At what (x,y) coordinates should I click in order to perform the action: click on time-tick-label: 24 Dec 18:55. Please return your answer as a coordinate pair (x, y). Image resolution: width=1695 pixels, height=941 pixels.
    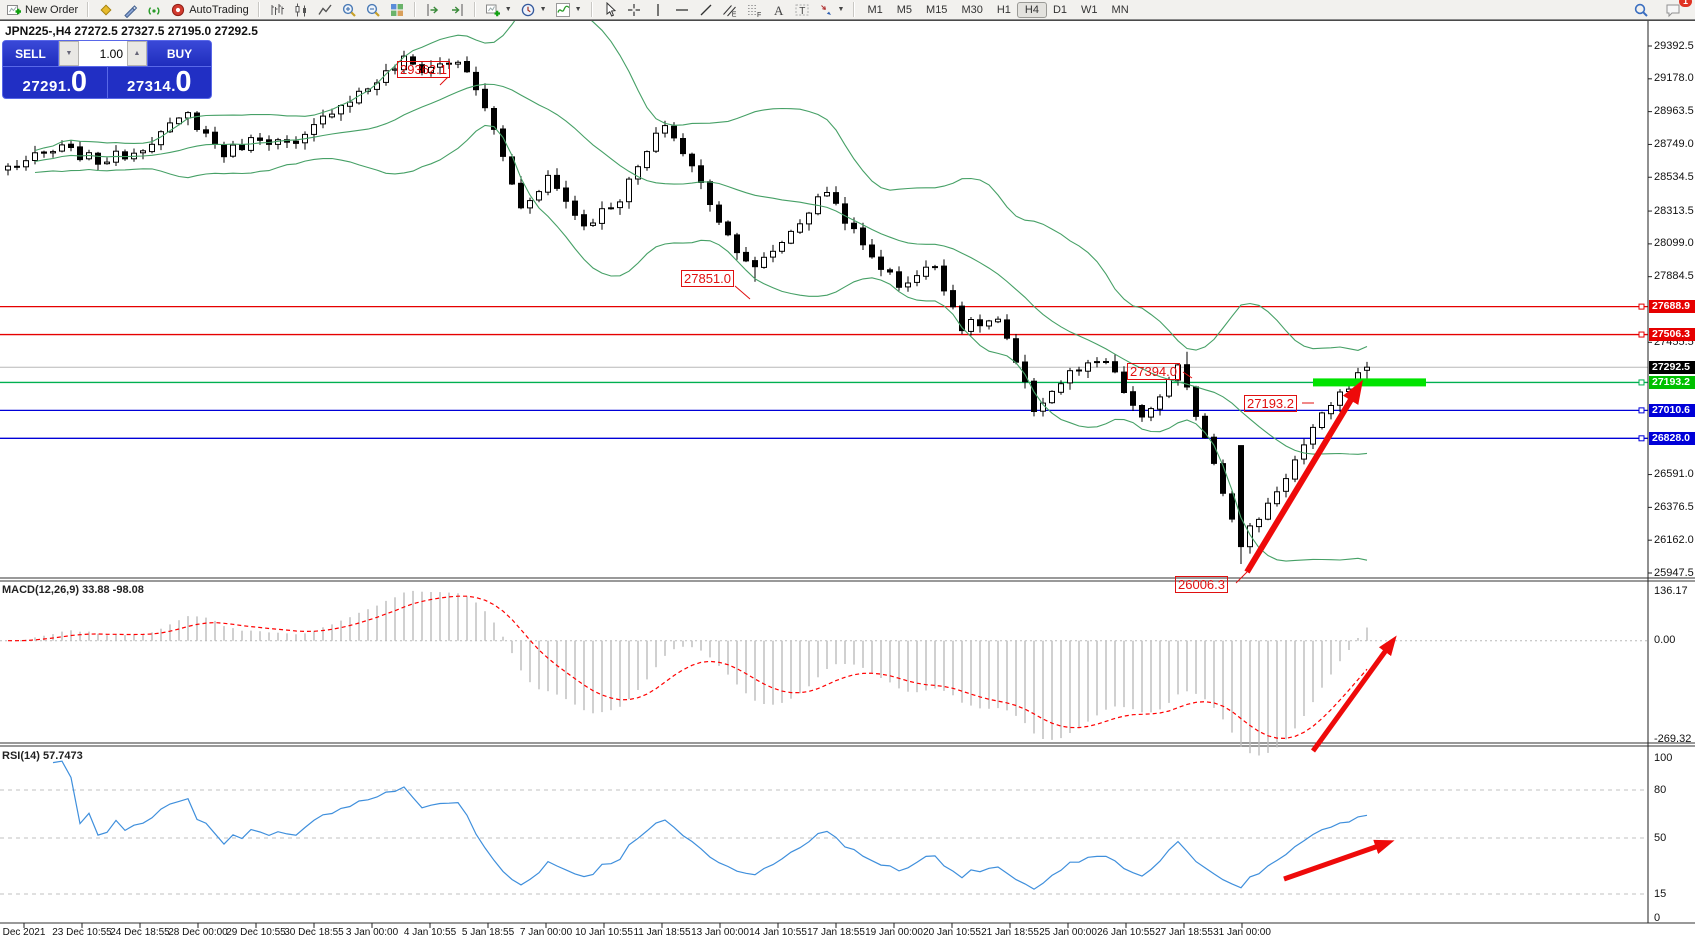
    Looking at the image, I should click on (140, 932).